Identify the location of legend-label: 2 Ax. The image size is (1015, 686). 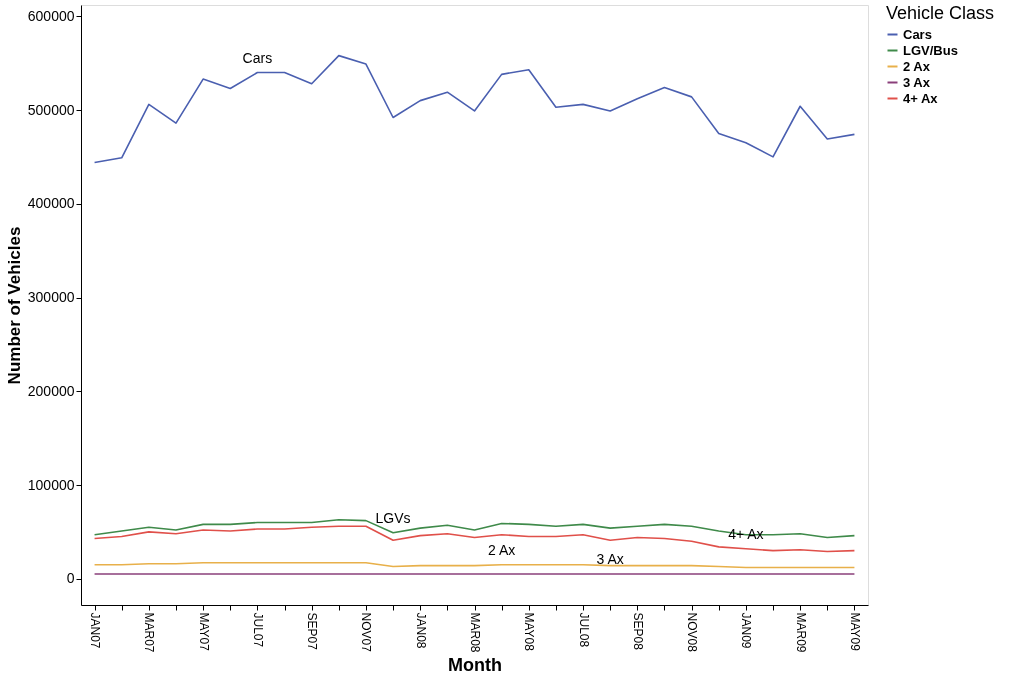
(917, 66).